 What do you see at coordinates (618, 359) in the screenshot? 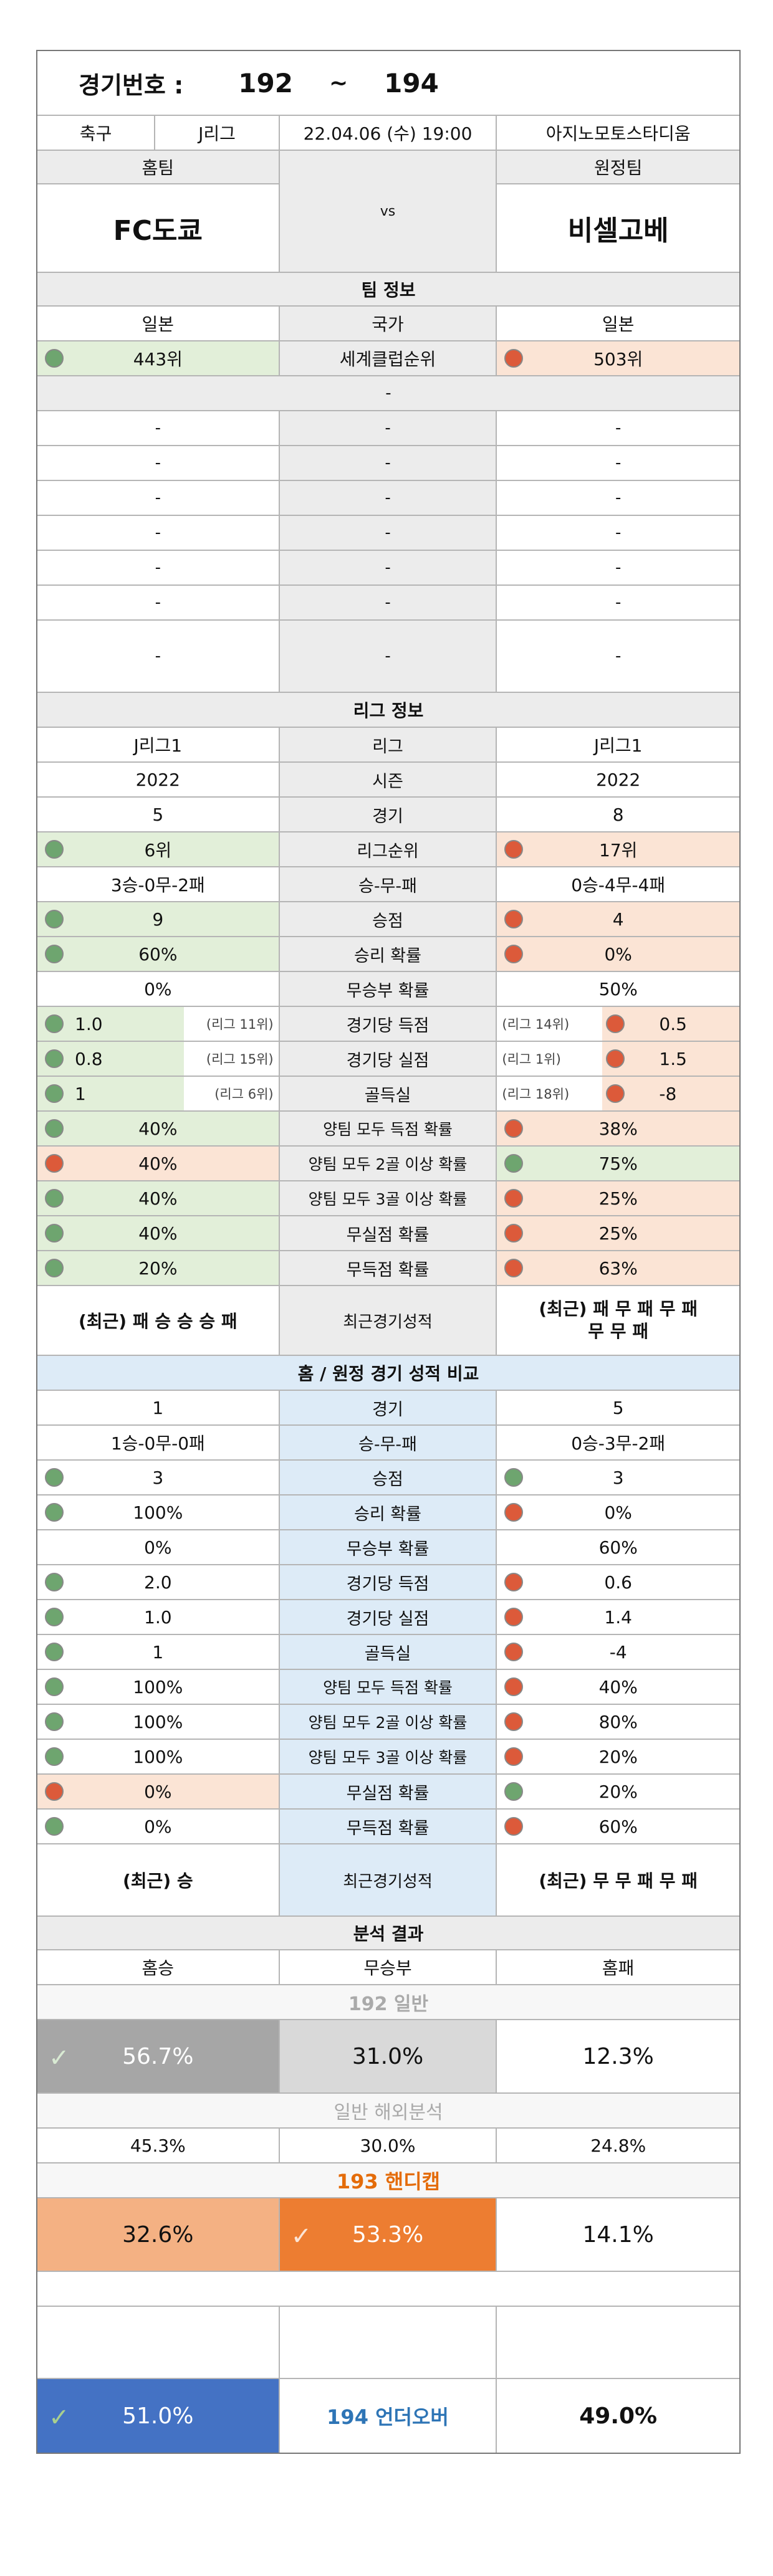
I see `away-world-rank-value: 503위` at bounding box center [618, 359].